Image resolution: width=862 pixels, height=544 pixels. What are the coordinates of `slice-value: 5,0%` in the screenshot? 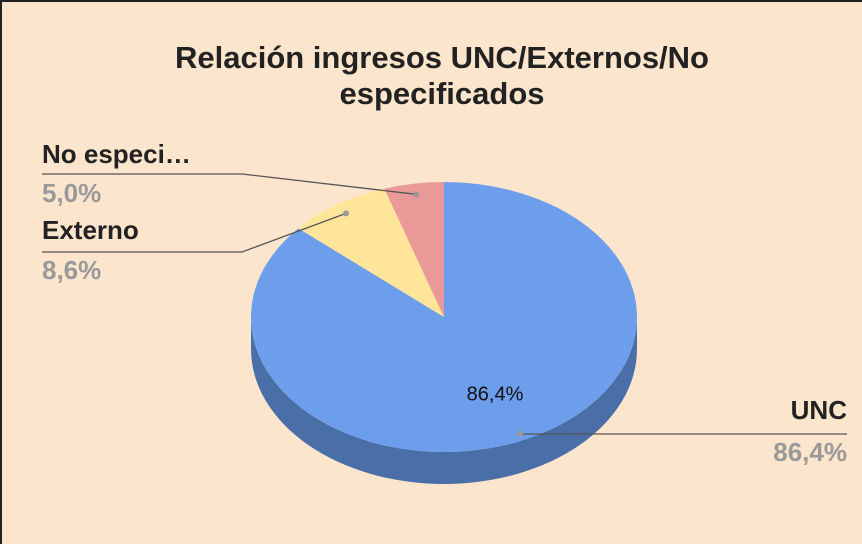 It's located at (71, 193).